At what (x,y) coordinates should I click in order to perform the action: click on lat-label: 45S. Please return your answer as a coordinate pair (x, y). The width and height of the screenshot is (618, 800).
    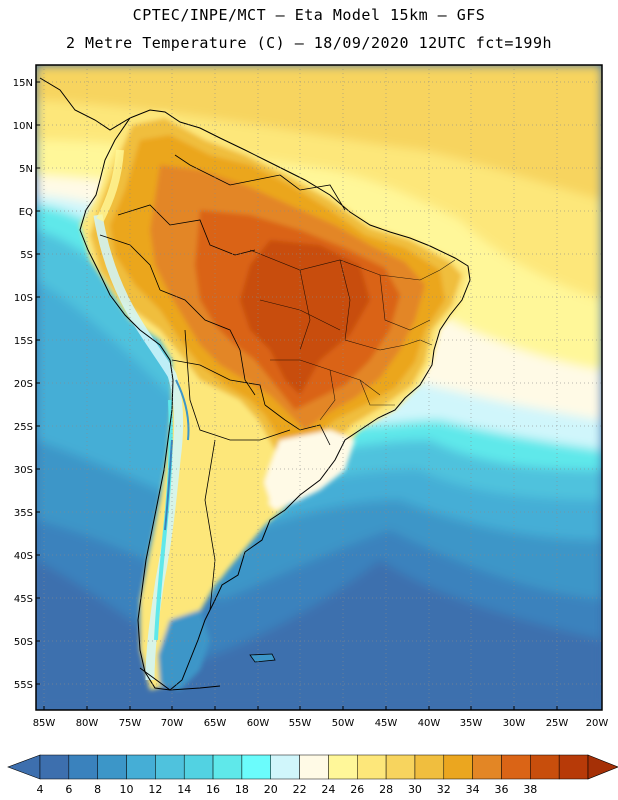
    Looking at the image, I should click on (23, 599).